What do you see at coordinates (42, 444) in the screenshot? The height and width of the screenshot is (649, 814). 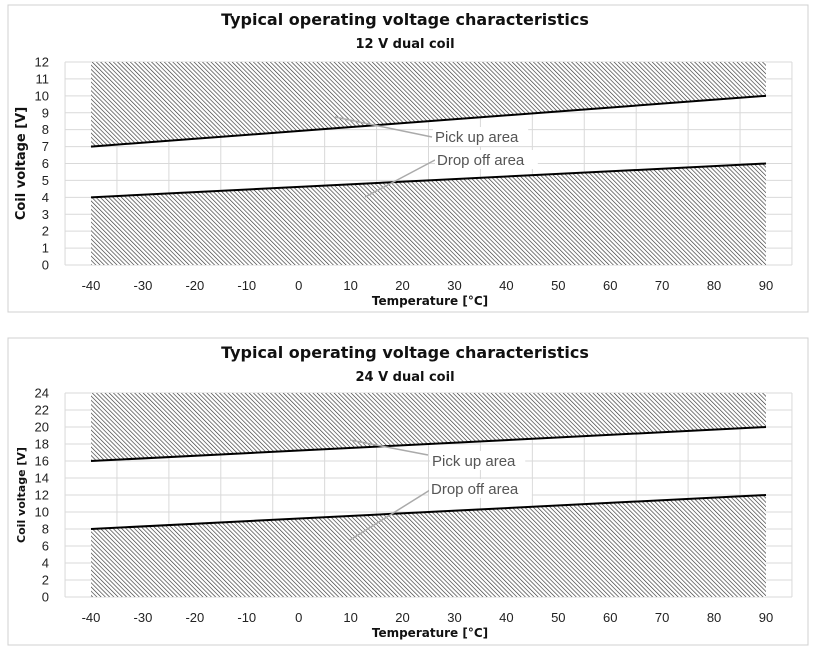 I see `y-tick-label: 18` at bounding box center [42, 444].